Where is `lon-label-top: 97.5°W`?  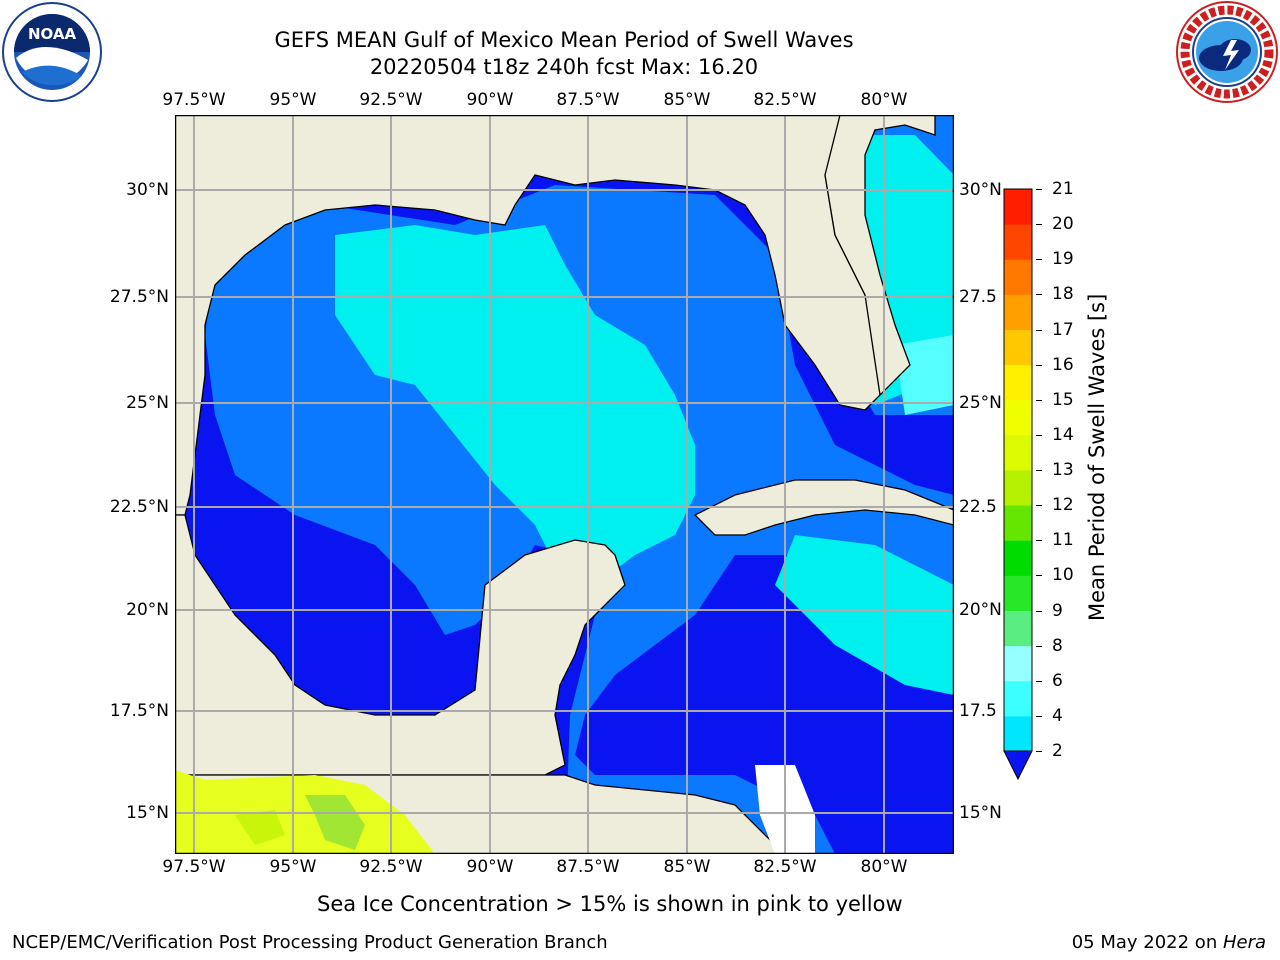 lon-label-top: 97.5°W is located at coordinates (194, 100).